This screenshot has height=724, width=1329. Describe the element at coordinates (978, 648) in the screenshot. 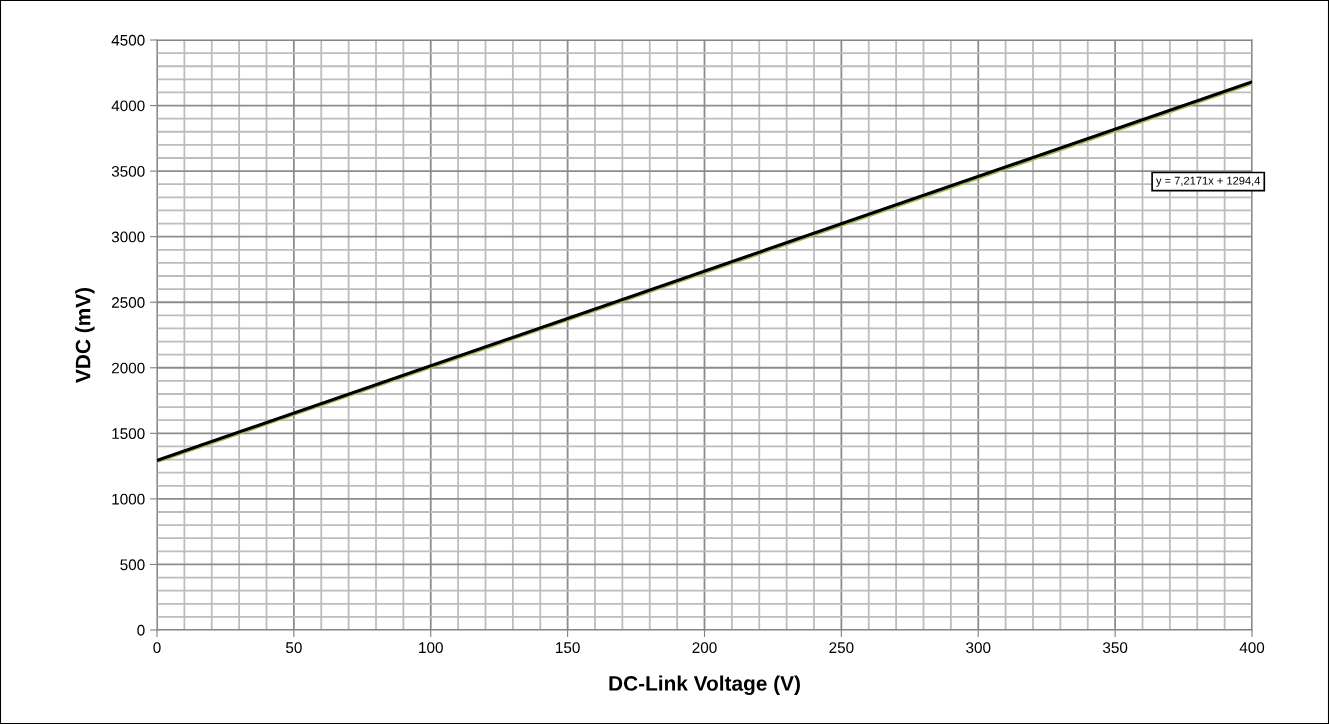

I see `x-tick-label: 300` at that location.